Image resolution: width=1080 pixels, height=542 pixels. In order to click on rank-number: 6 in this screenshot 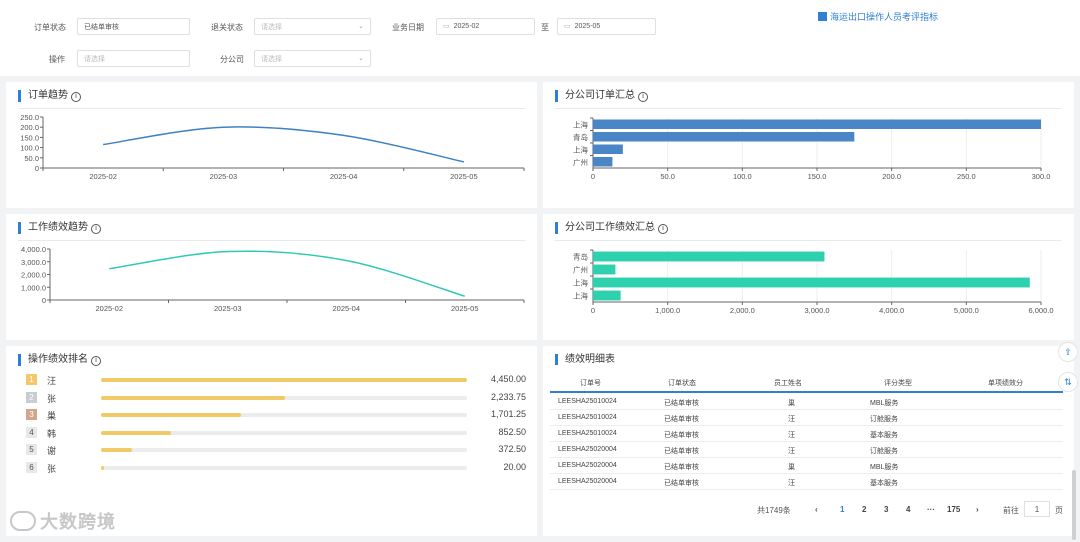, I will do `click(31, 467)`.